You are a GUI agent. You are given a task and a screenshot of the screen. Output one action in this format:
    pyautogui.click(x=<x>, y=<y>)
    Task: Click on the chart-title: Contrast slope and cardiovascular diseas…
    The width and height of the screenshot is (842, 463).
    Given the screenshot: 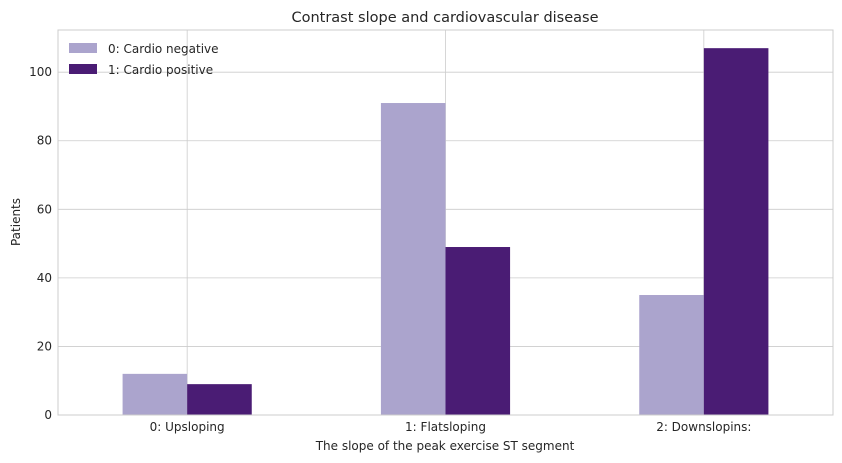 What is the action you would take?
    pyautogui.click(x=444, y=18)
    